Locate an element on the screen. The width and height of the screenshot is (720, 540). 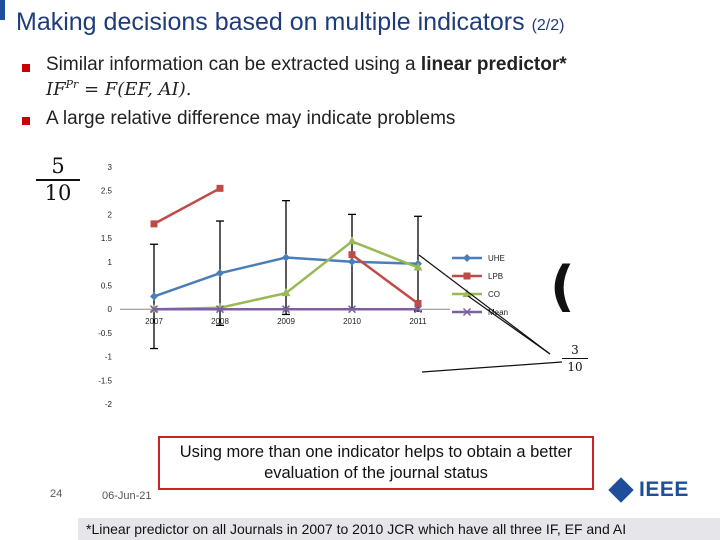
fraction-large-num: 5 is located at coordinates (58, 166).